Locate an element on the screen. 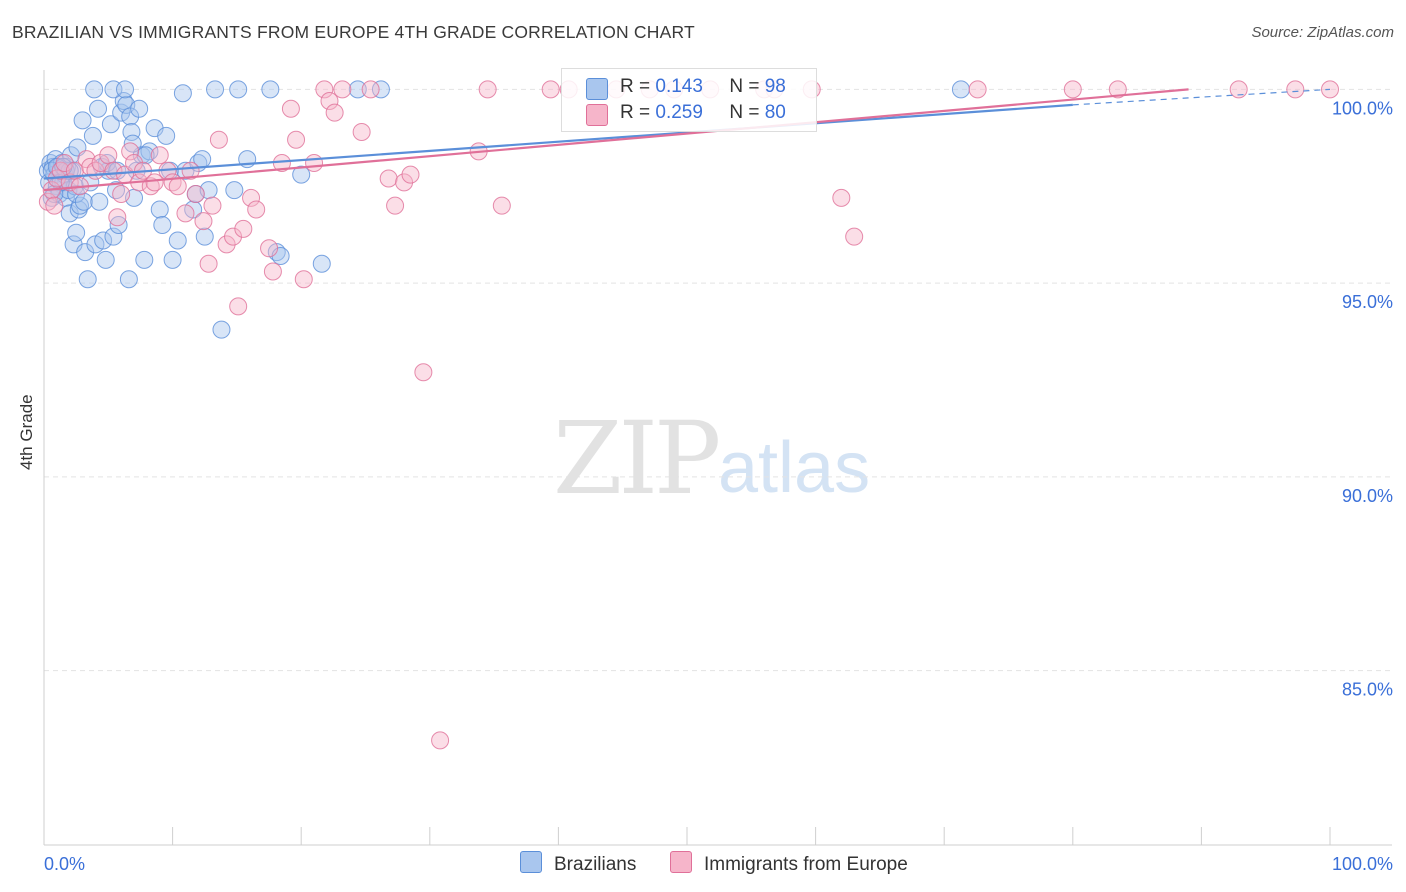  trend-line-brazilians is located at coordinates (558, 141).